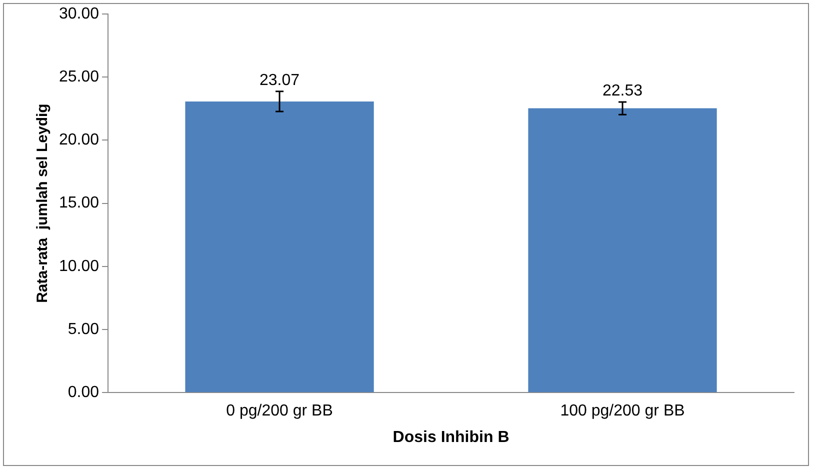  Describe the element at coordinates (280, 80) in the screenshot. I see `data-label: 23.07` at that location.